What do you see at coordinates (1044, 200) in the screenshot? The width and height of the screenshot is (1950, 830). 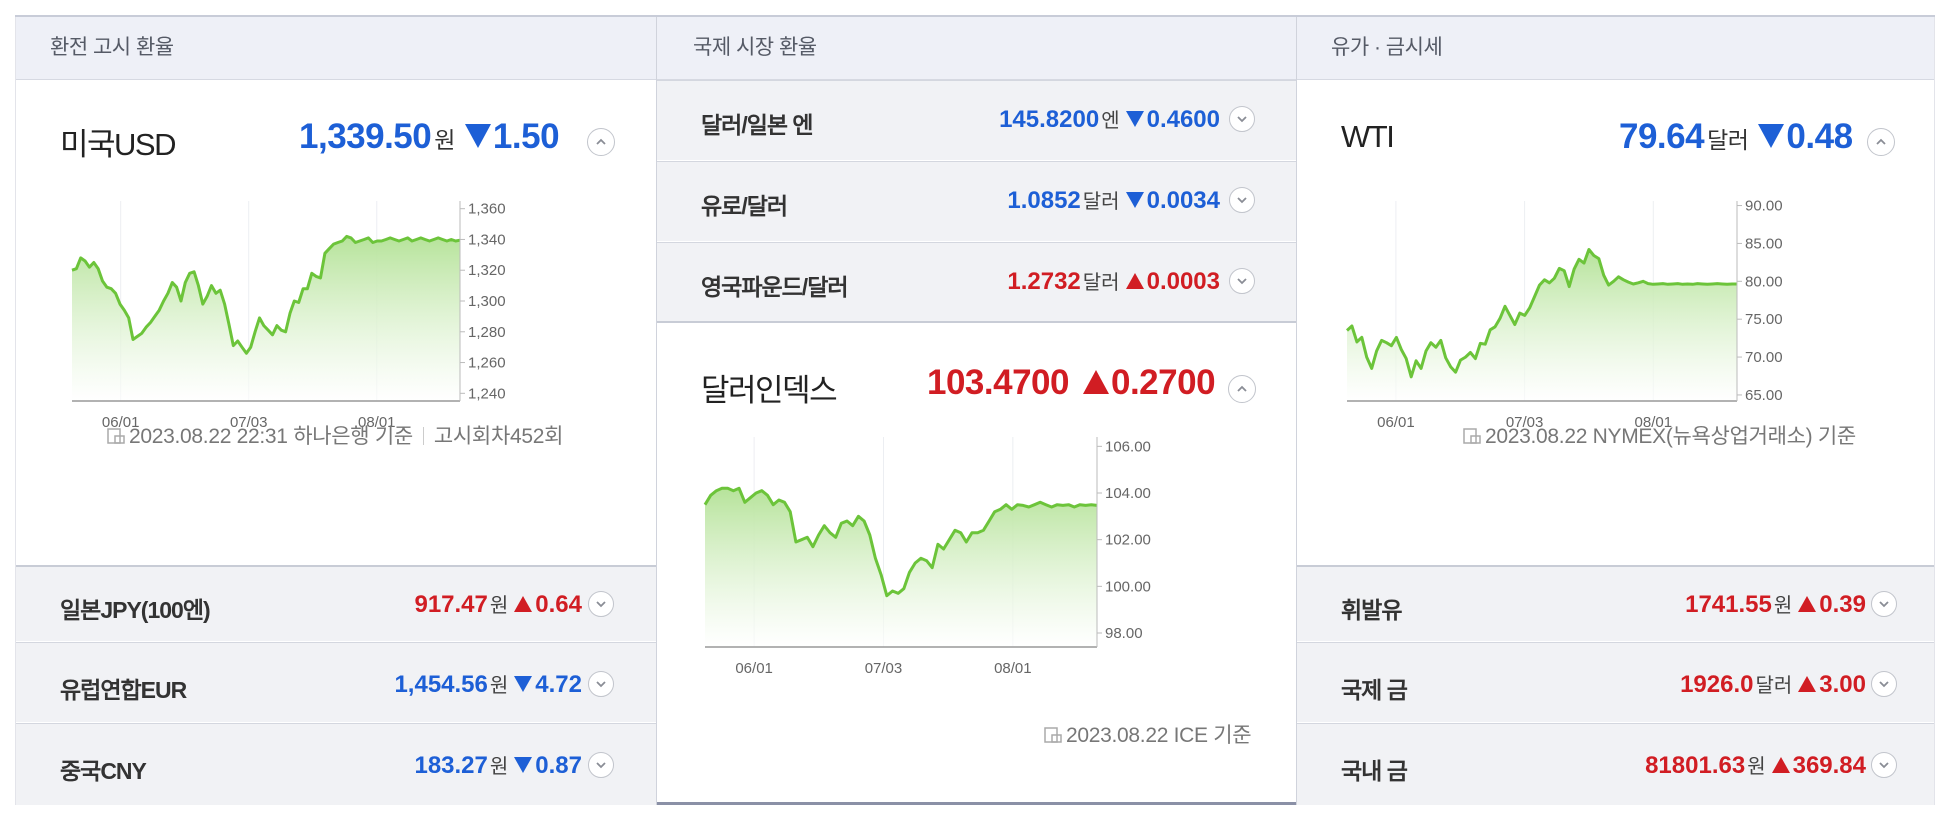 I see `price-value: 1.0852` at bounding box center [1044, 200].